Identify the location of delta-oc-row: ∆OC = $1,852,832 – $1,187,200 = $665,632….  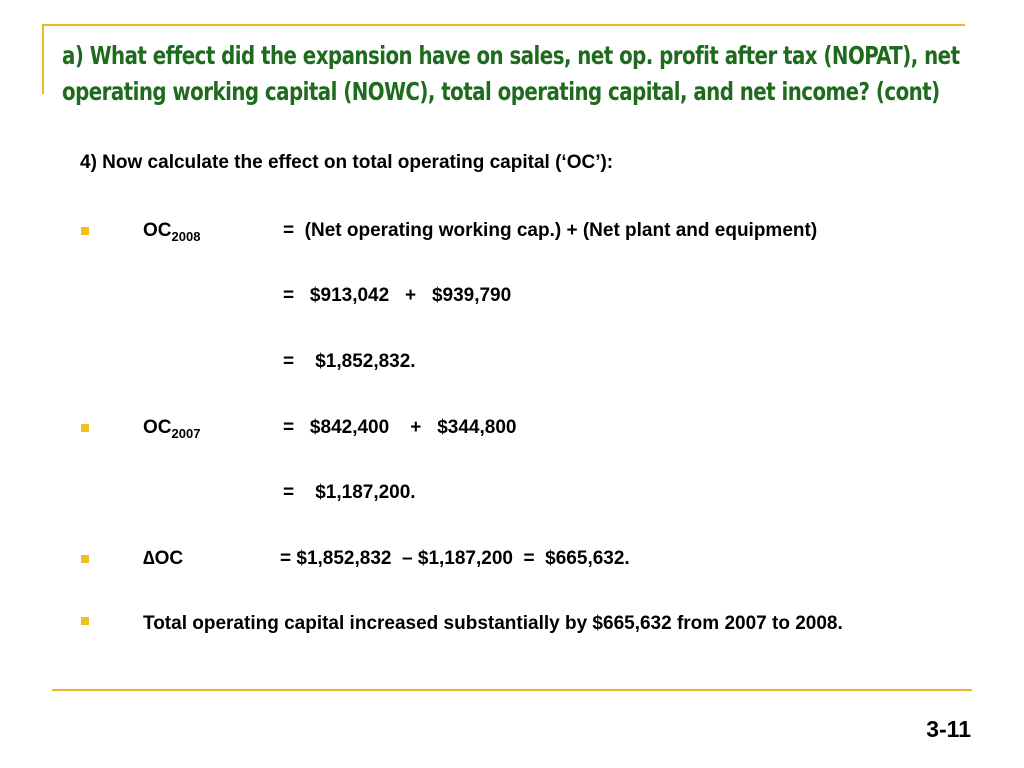
(512, 559).